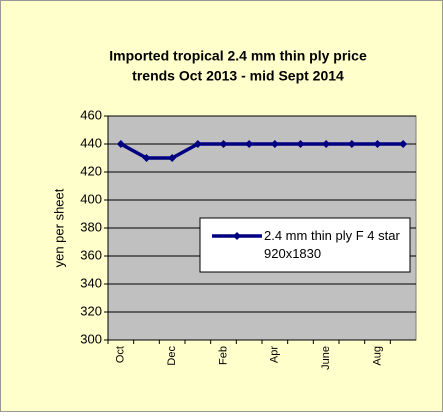 Image resolution: width=443 pixels, height=417 pixels. What do you see at coordinates (237, 236) in the screenshot?
I see `legend-marker` at bounding box center [237, 236].